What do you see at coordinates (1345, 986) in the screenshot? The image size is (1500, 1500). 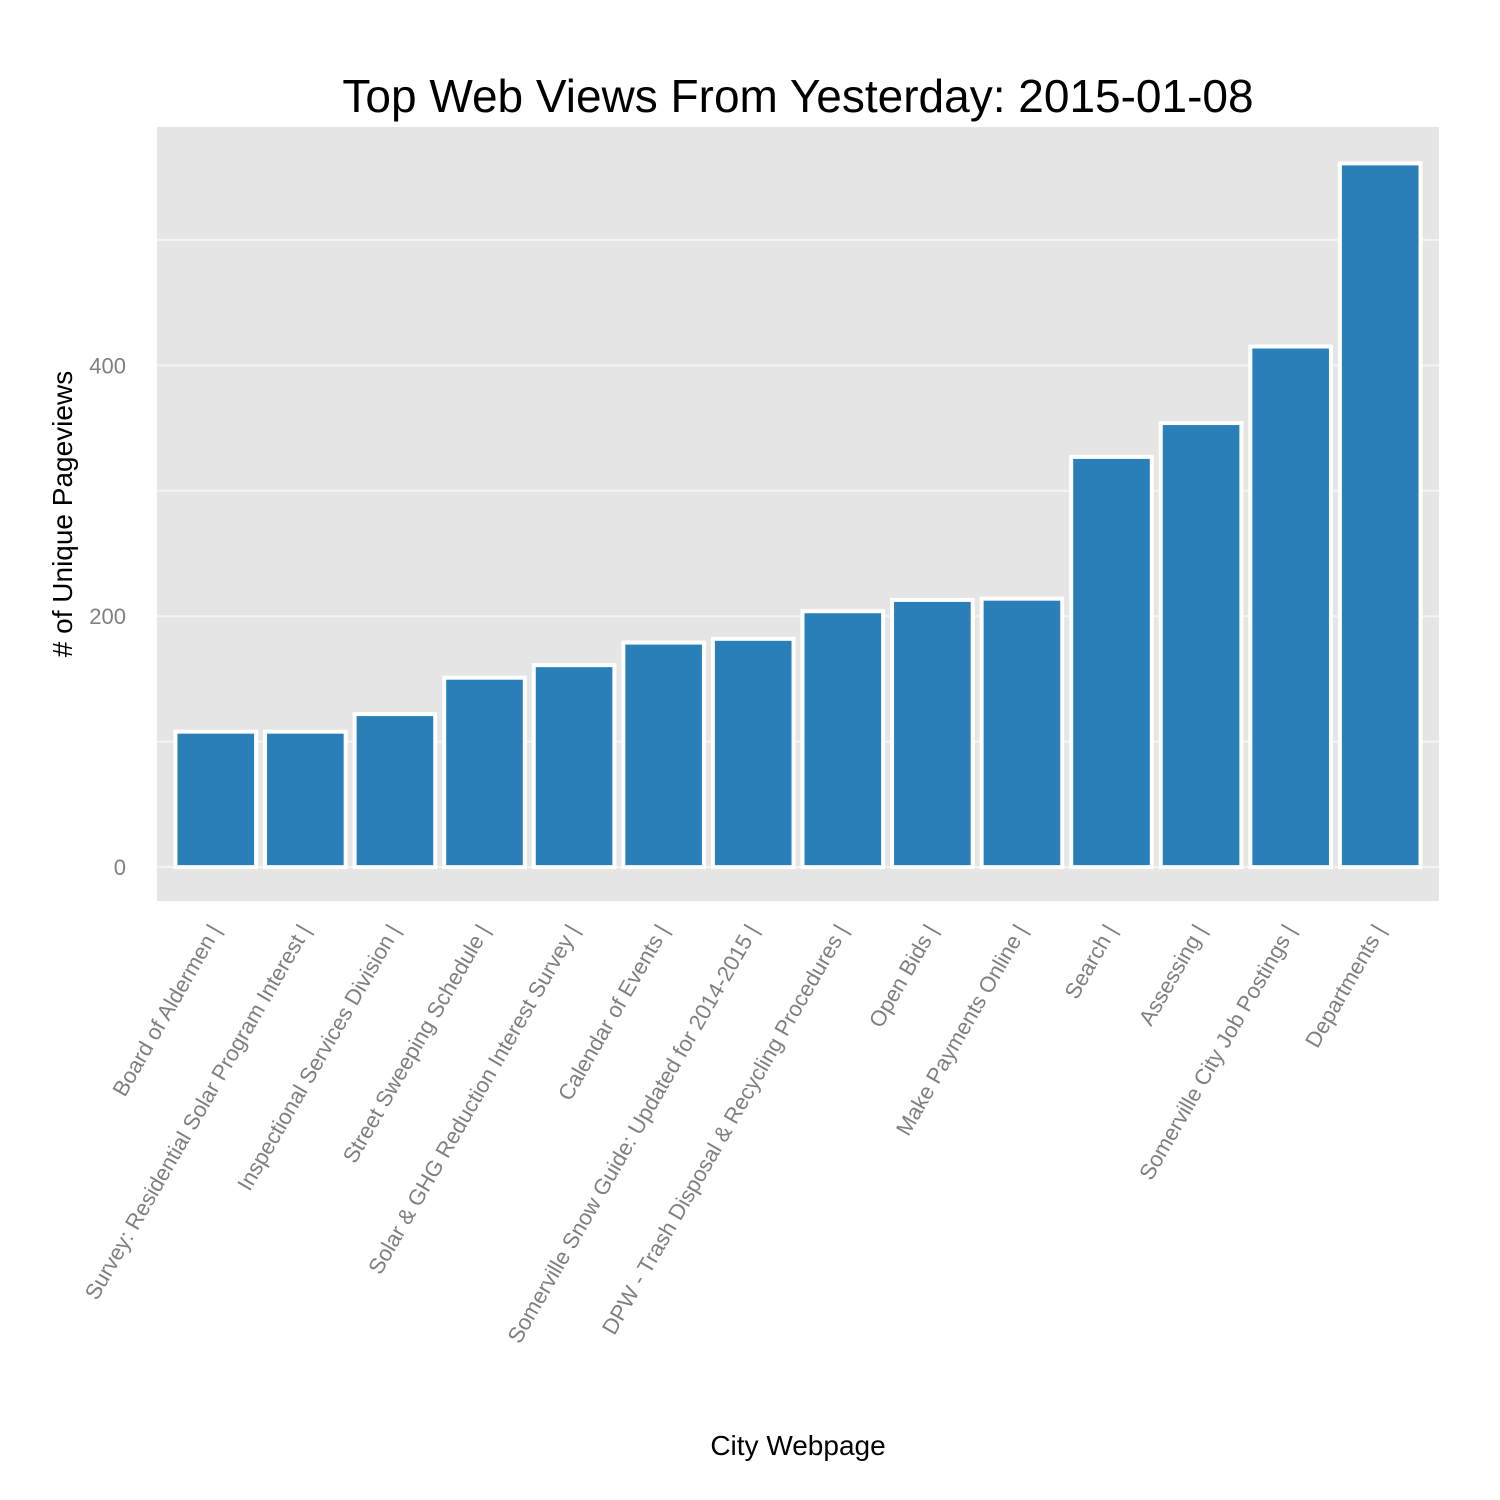 I see `x-tick-label: Departments |` at bounding box center [1345, 986].